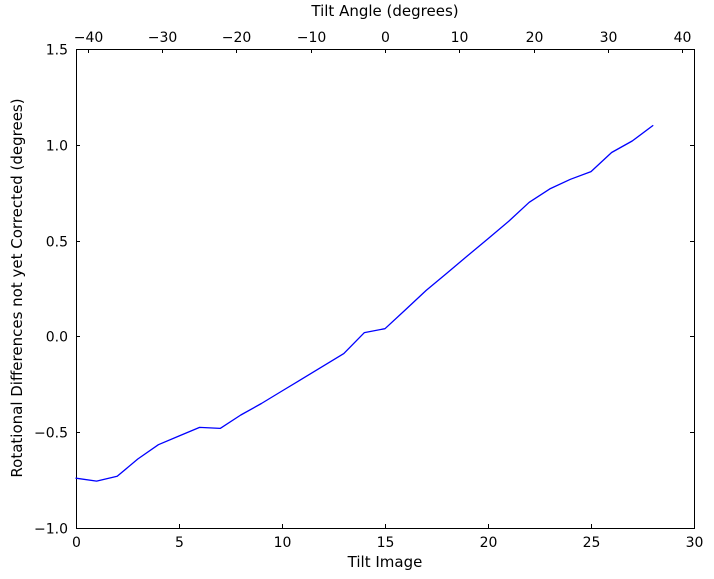 This screenshot has height=579, width=714. What do you see at coordinates (57, 338) in the screenshot?
I see `y-tick-label: 0.0` at bounding box center [57, 338].